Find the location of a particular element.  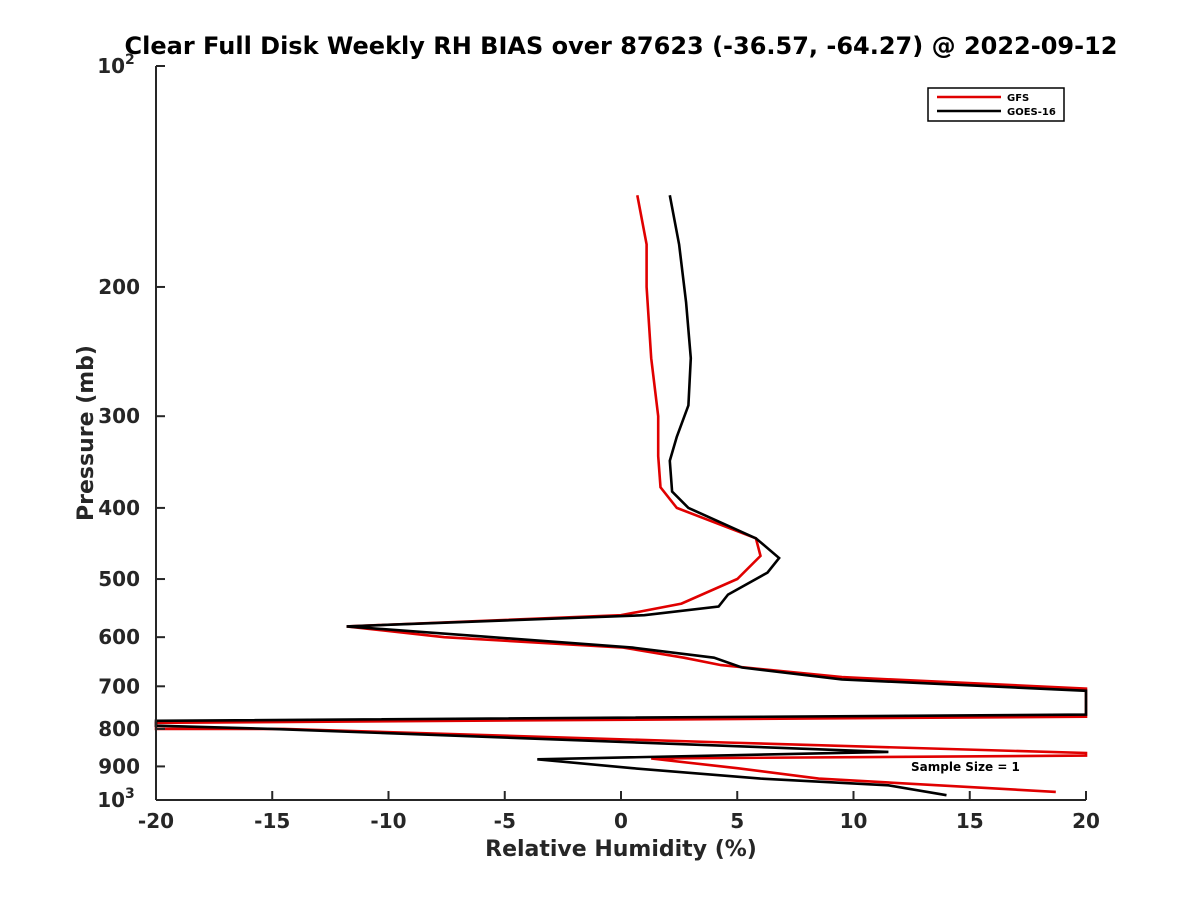

legend: GFS GOES-16 is located at coordinates (996, 104).